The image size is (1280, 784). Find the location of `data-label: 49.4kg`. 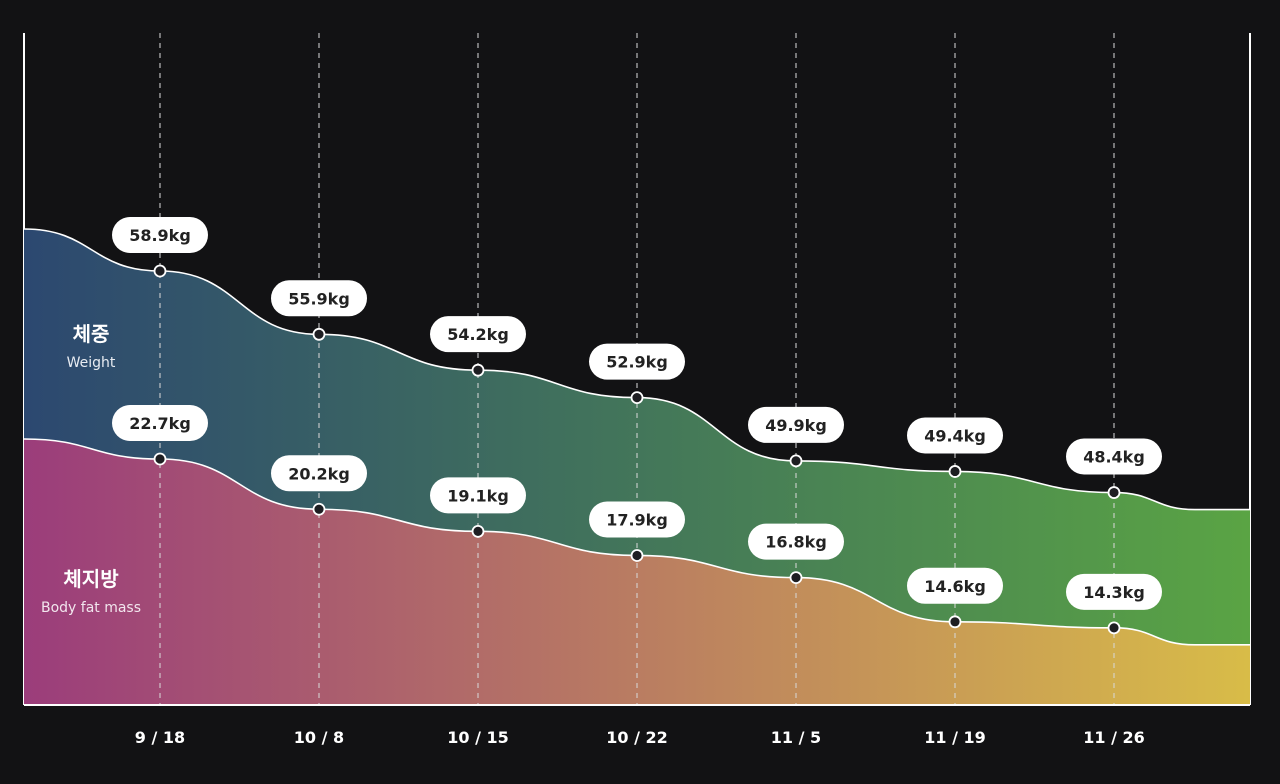

data-label: 49.4kg is located at coordinates (955, 435).